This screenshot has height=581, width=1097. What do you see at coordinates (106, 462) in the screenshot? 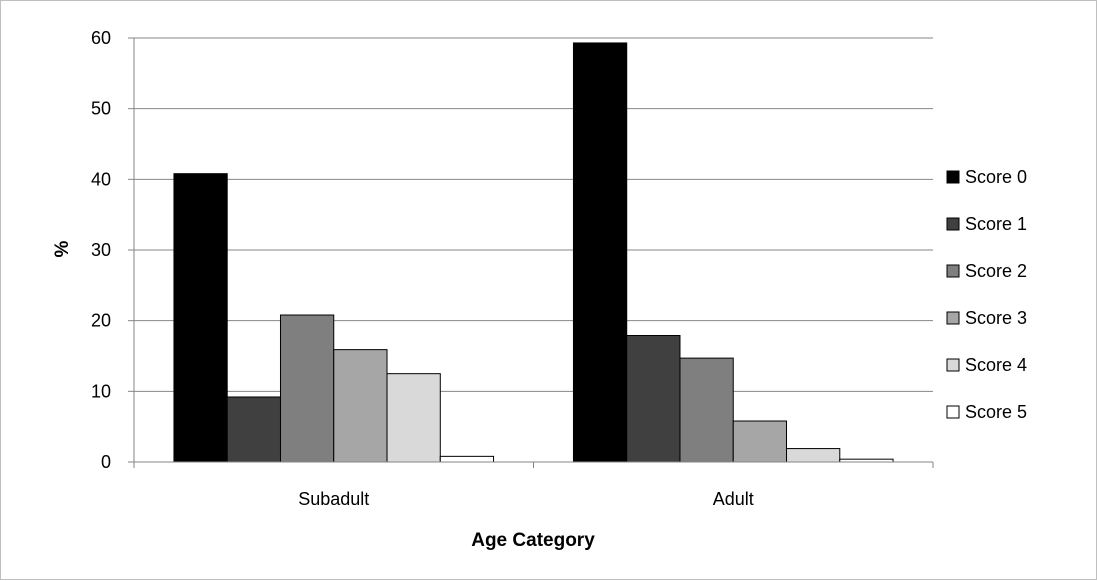
I see `y-tick-label: 0` at bounding box center [106, 462].